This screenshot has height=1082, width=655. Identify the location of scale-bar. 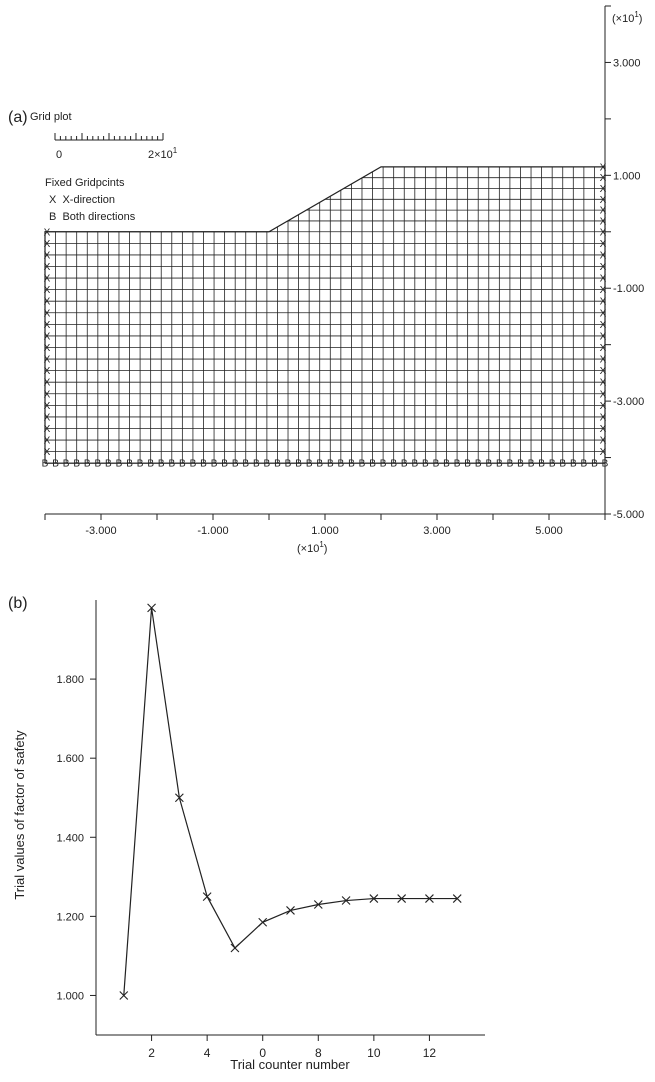
(109, 137).